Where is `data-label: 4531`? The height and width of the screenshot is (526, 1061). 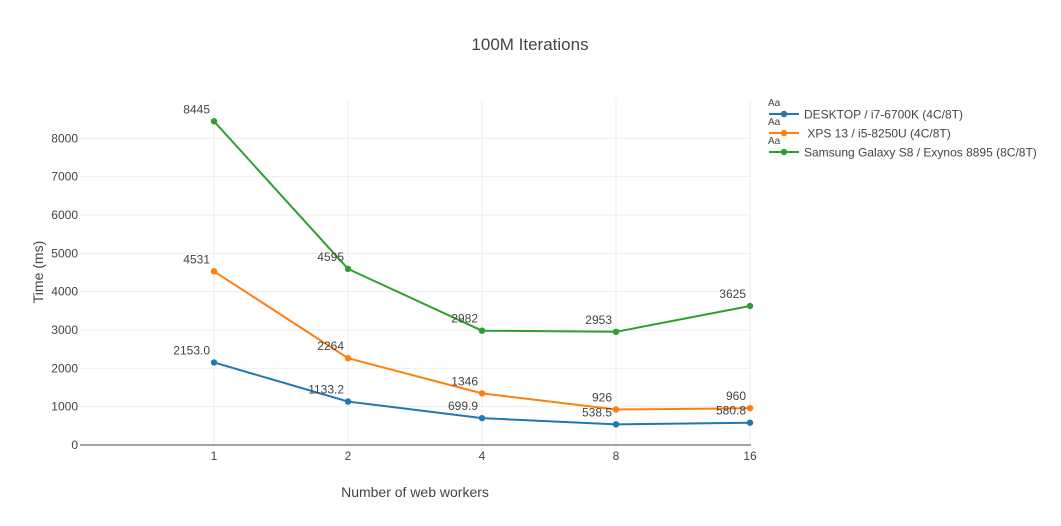
data-label: 4531 is located at coordinates (196, 259).